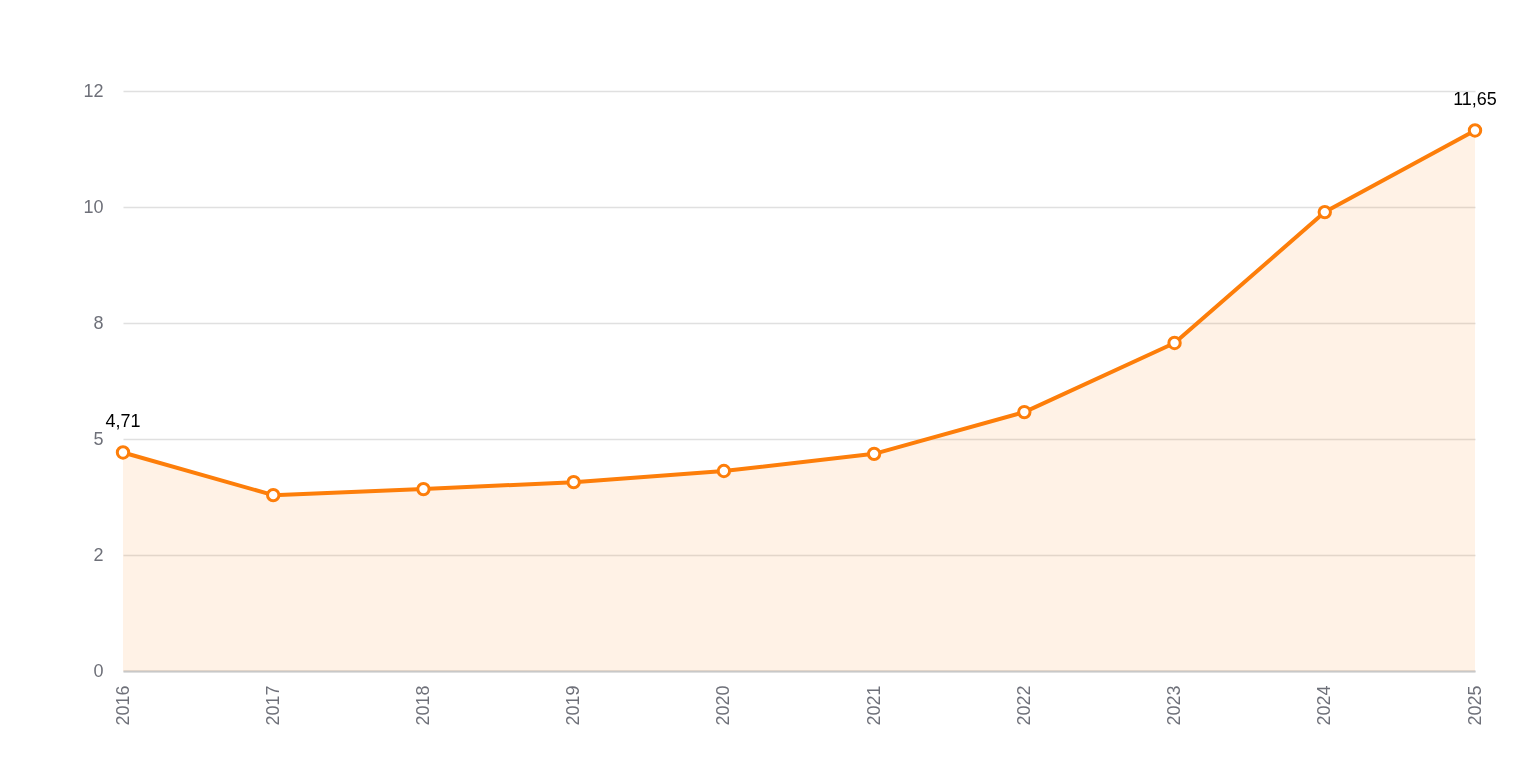 This screenshot has height=760, width=1520. Describe the element at coordinates (873, 705) in the screenshot. I see `x-tick-label: 2021` at that location.